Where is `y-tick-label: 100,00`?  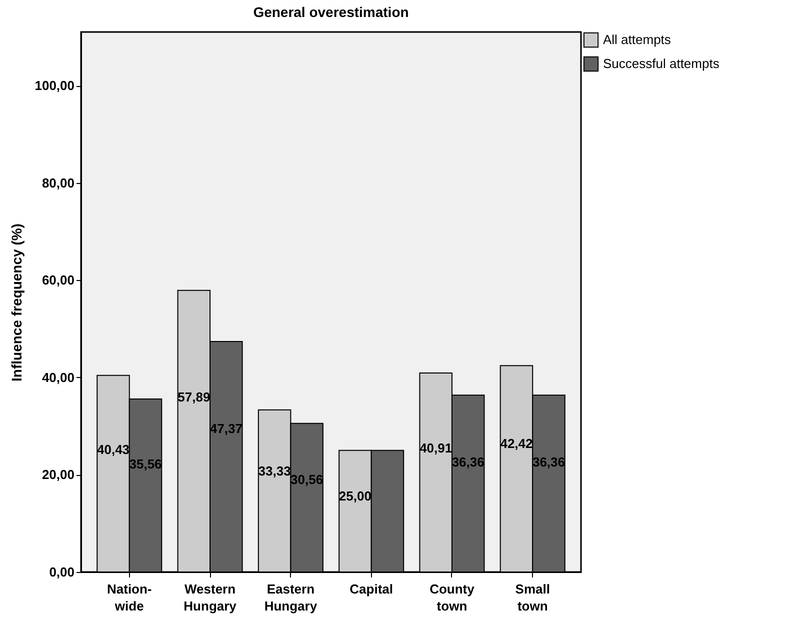
y-tick-label: 100,00 is located at coordinates (54, 86).